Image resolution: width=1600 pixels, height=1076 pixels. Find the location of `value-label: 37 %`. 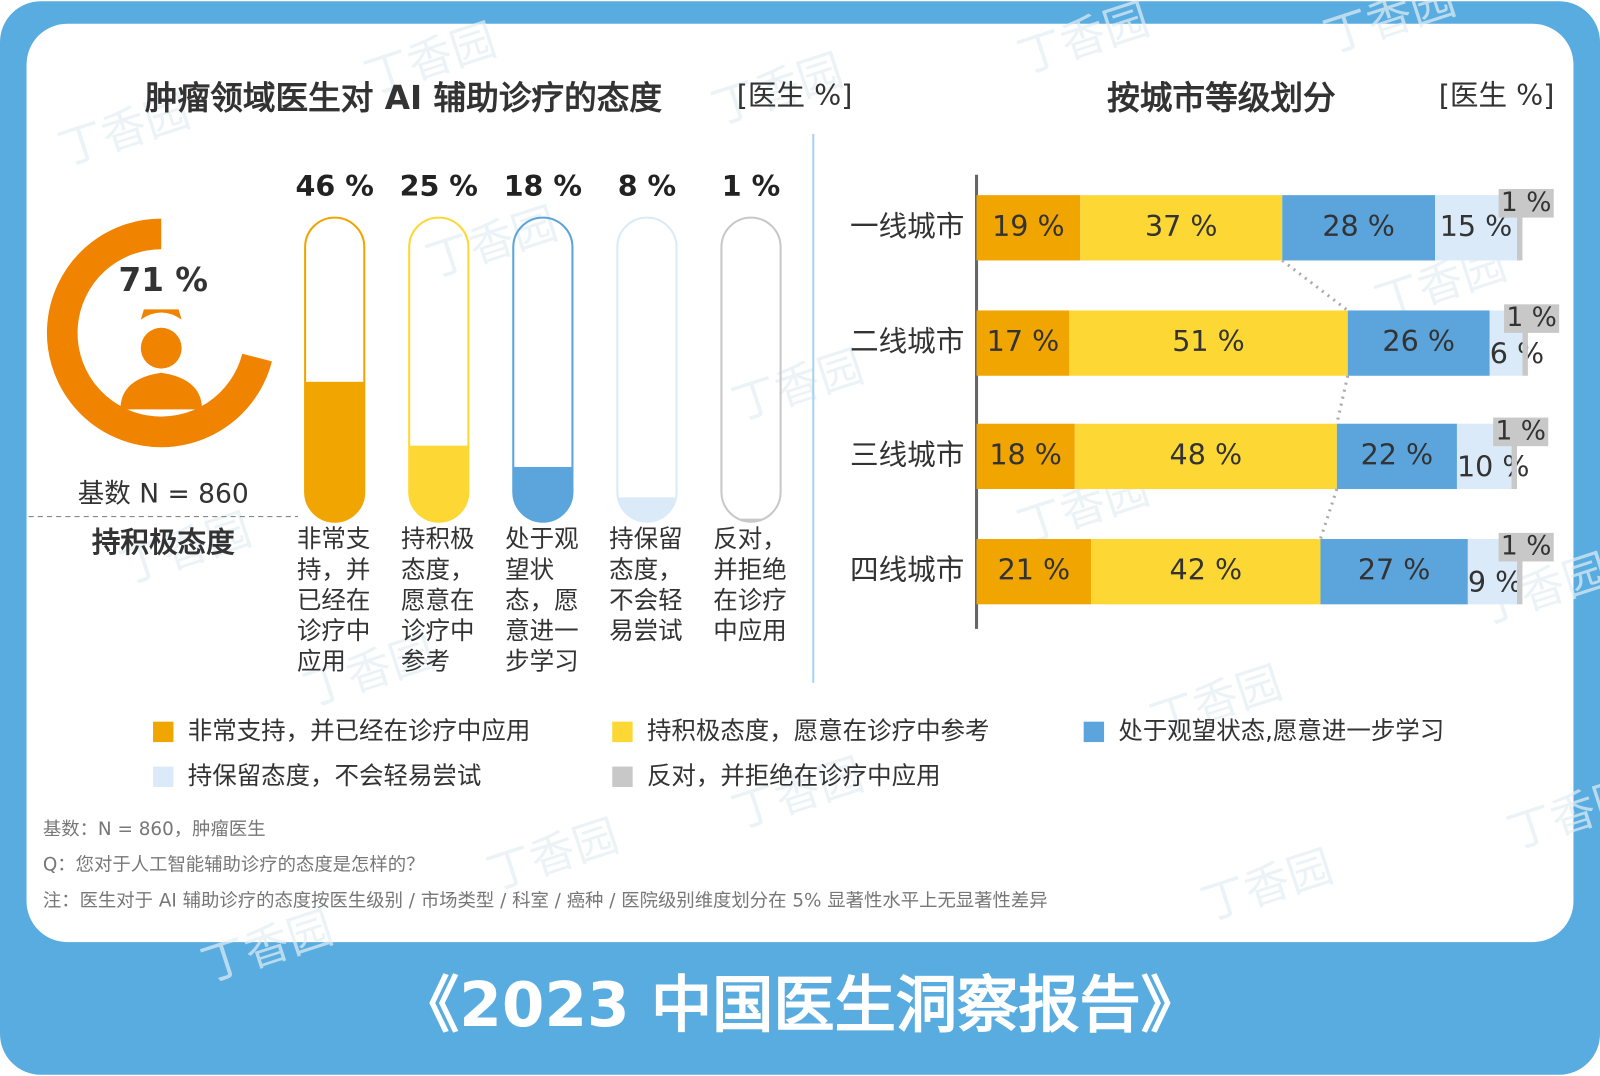

value-label: 37 % is located at coordinates (1181, 226).